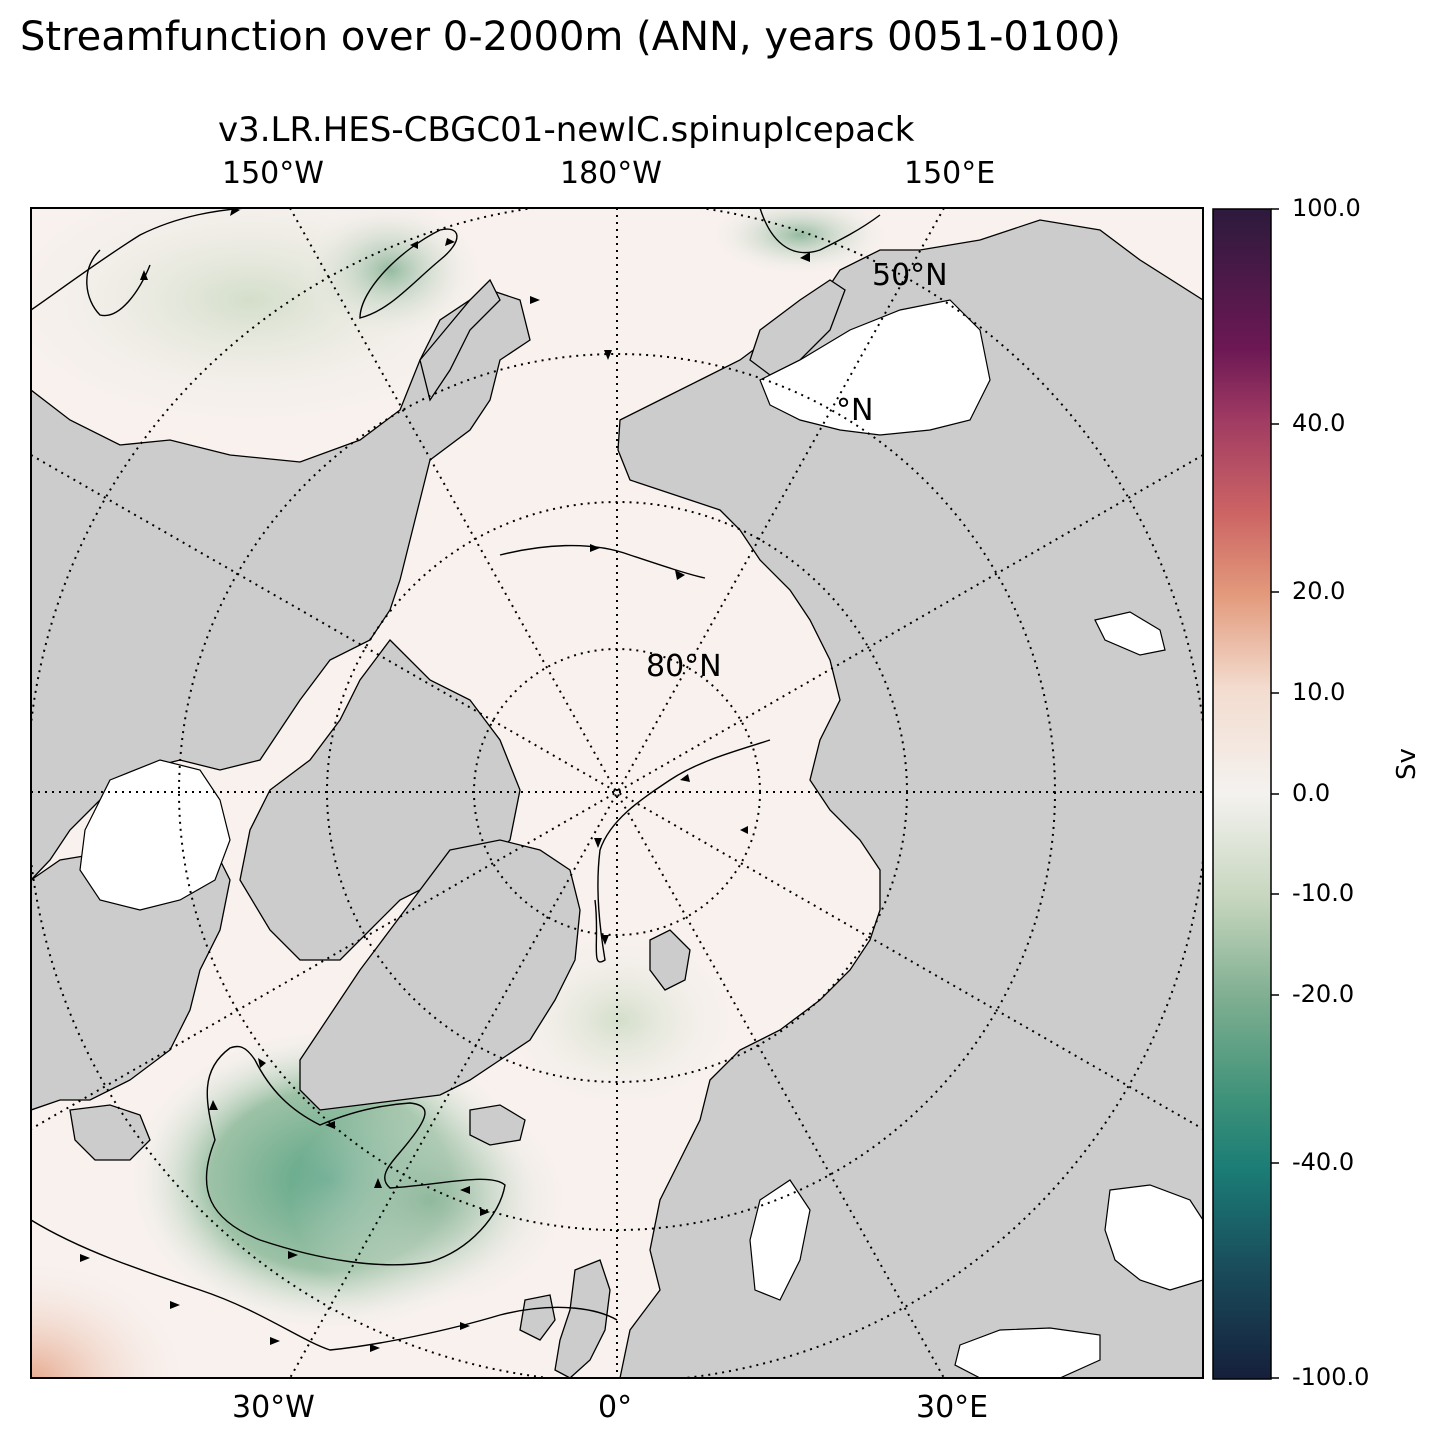 The height and width of the screenshot is (1446, 1439). What do you see at coordinates (780, 1240) in the screenshot?
I see `baltic-sea` at bounding box center [780, 1240].